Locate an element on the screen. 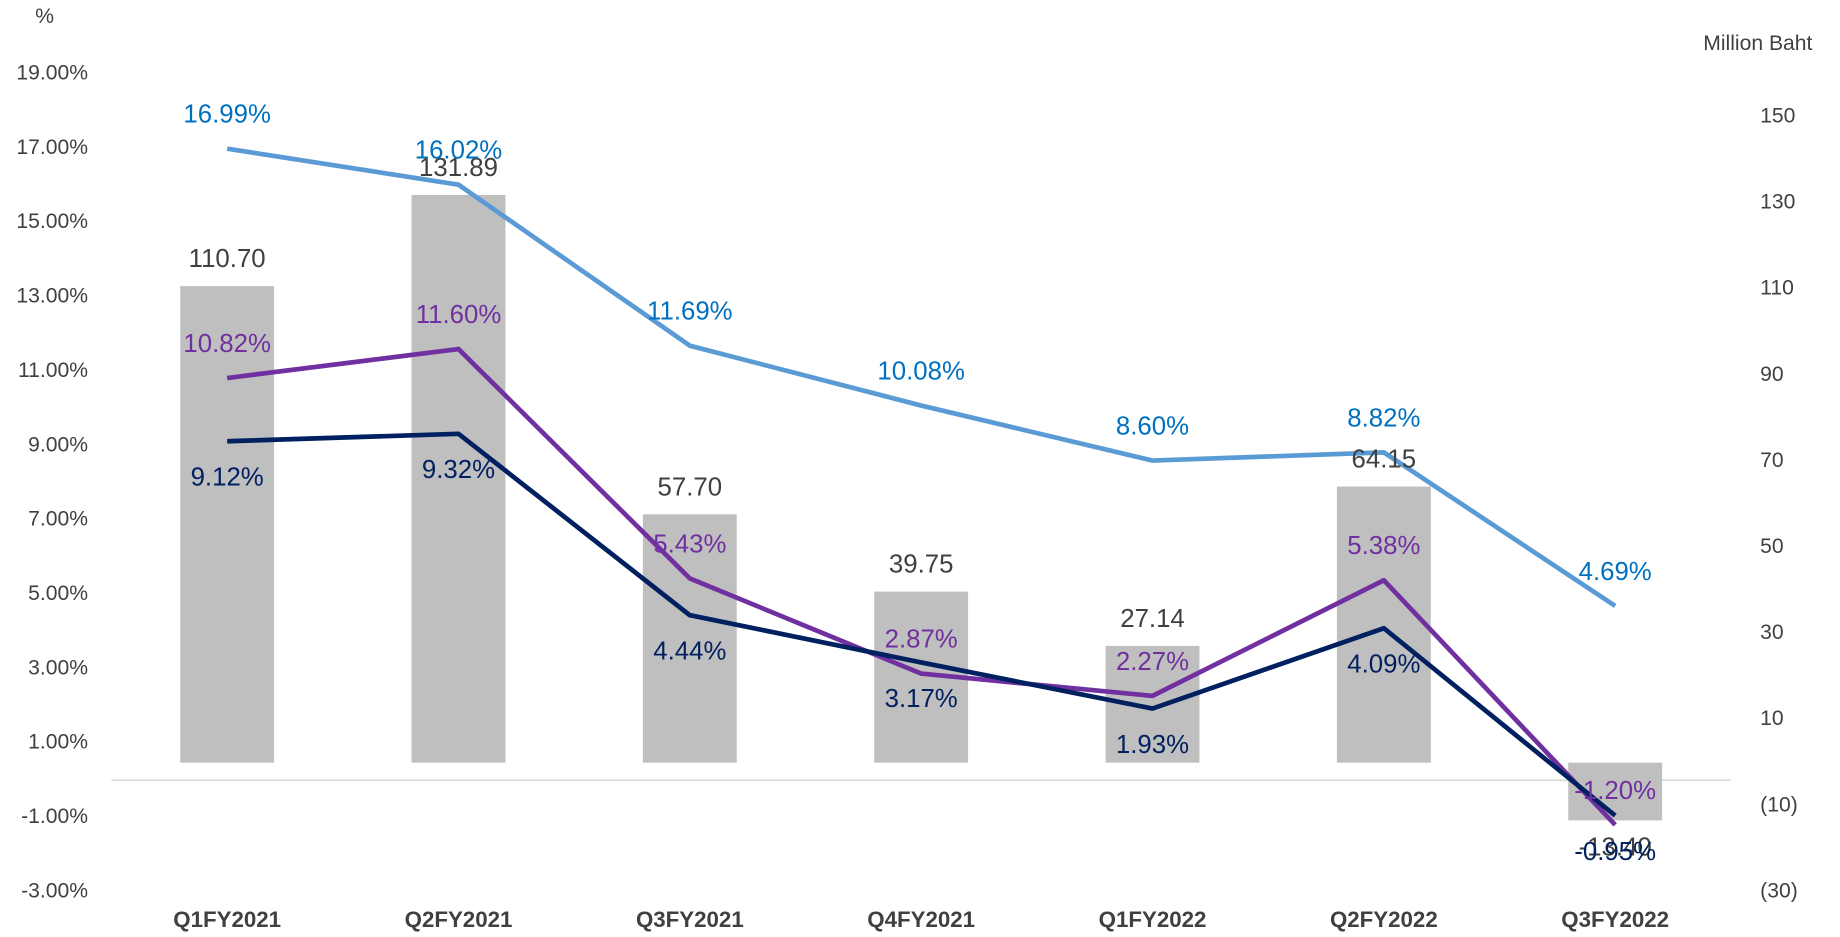 The width and height of the screenshot is (1840, 937). y-tick-label: 3.00% is located at coordinates (58, 667).